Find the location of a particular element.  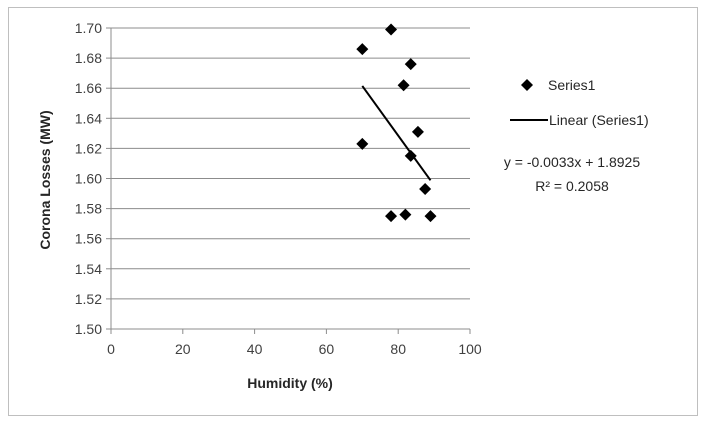

legend: Series1 Linear (Series1) is located at coordinates (579, 102).